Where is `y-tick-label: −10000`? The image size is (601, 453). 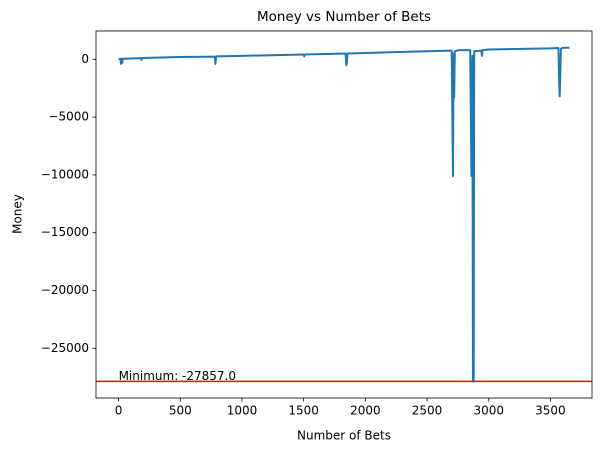
y-tick-label: −10000 is located at coordinates (65, 174).